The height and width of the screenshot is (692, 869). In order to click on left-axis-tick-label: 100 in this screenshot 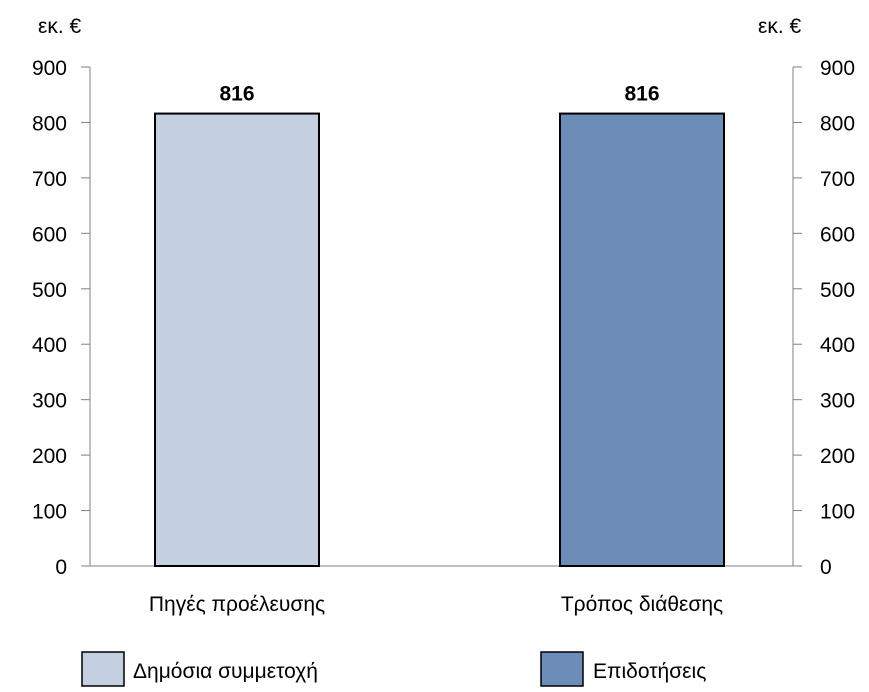, I will do `click(49, 512)`.